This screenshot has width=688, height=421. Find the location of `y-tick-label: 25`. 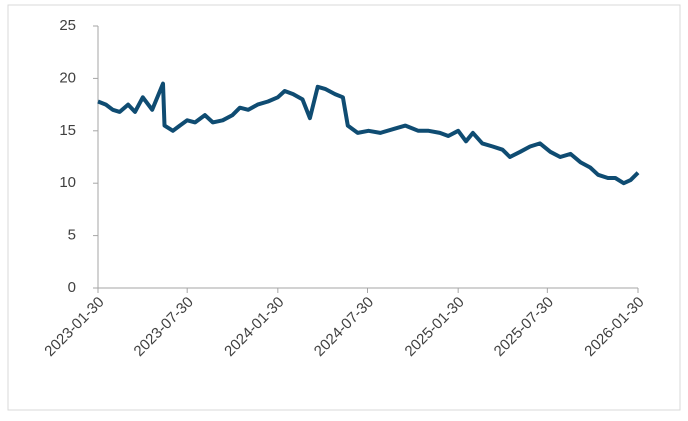

y-tick-label: 25 is located at coordinates (67, 25).